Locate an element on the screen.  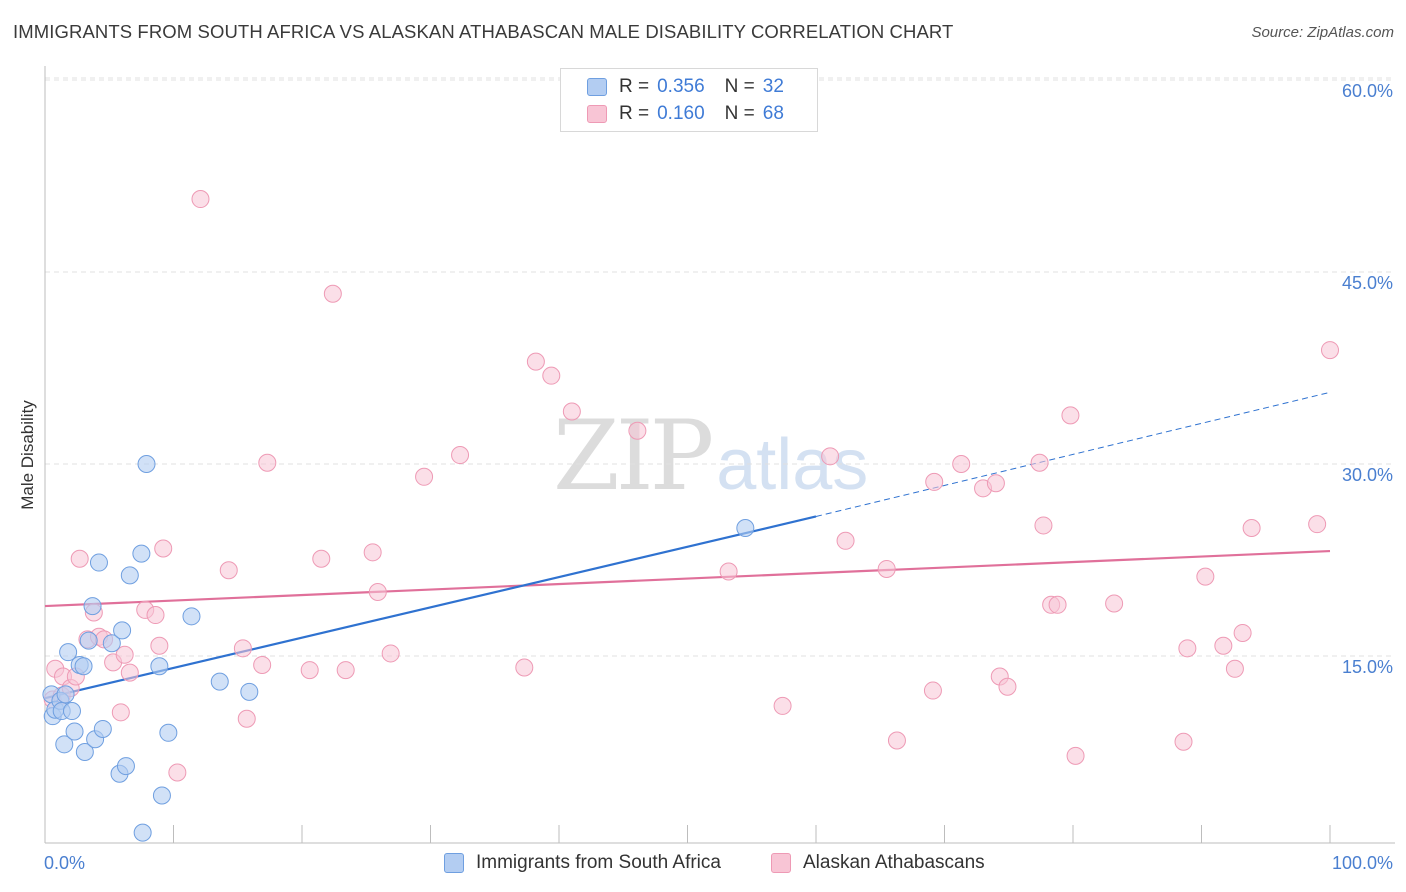
watermark: ZIPatlas is located at coordinates (710, 456).